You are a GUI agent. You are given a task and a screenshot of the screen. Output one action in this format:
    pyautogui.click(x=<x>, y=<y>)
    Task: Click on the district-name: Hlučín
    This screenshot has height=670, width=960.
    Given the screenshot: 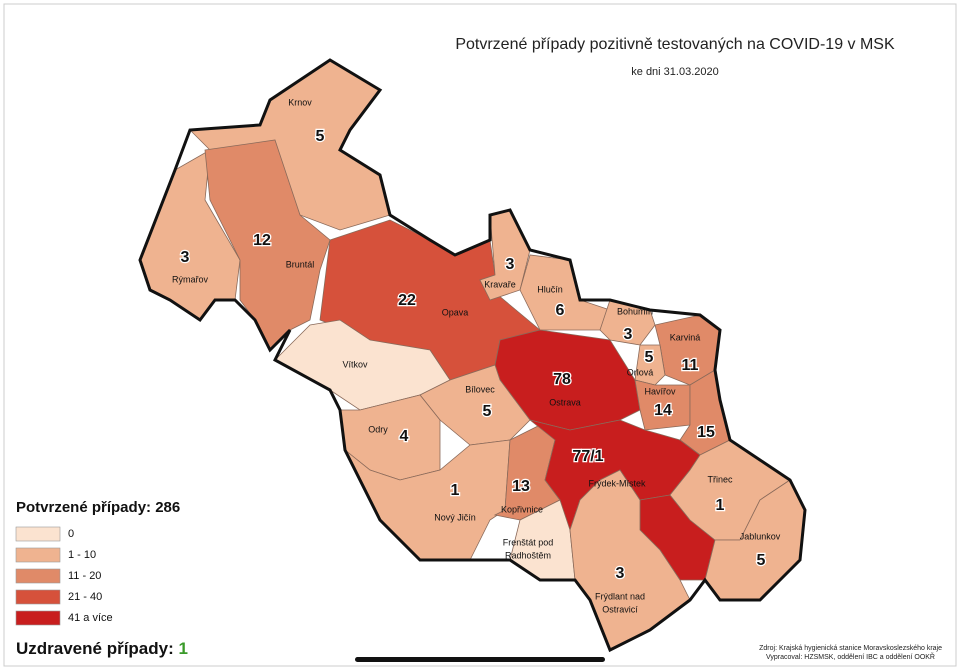 What is the action you would take?
    pyautogui.click(x=550, y=289)
    